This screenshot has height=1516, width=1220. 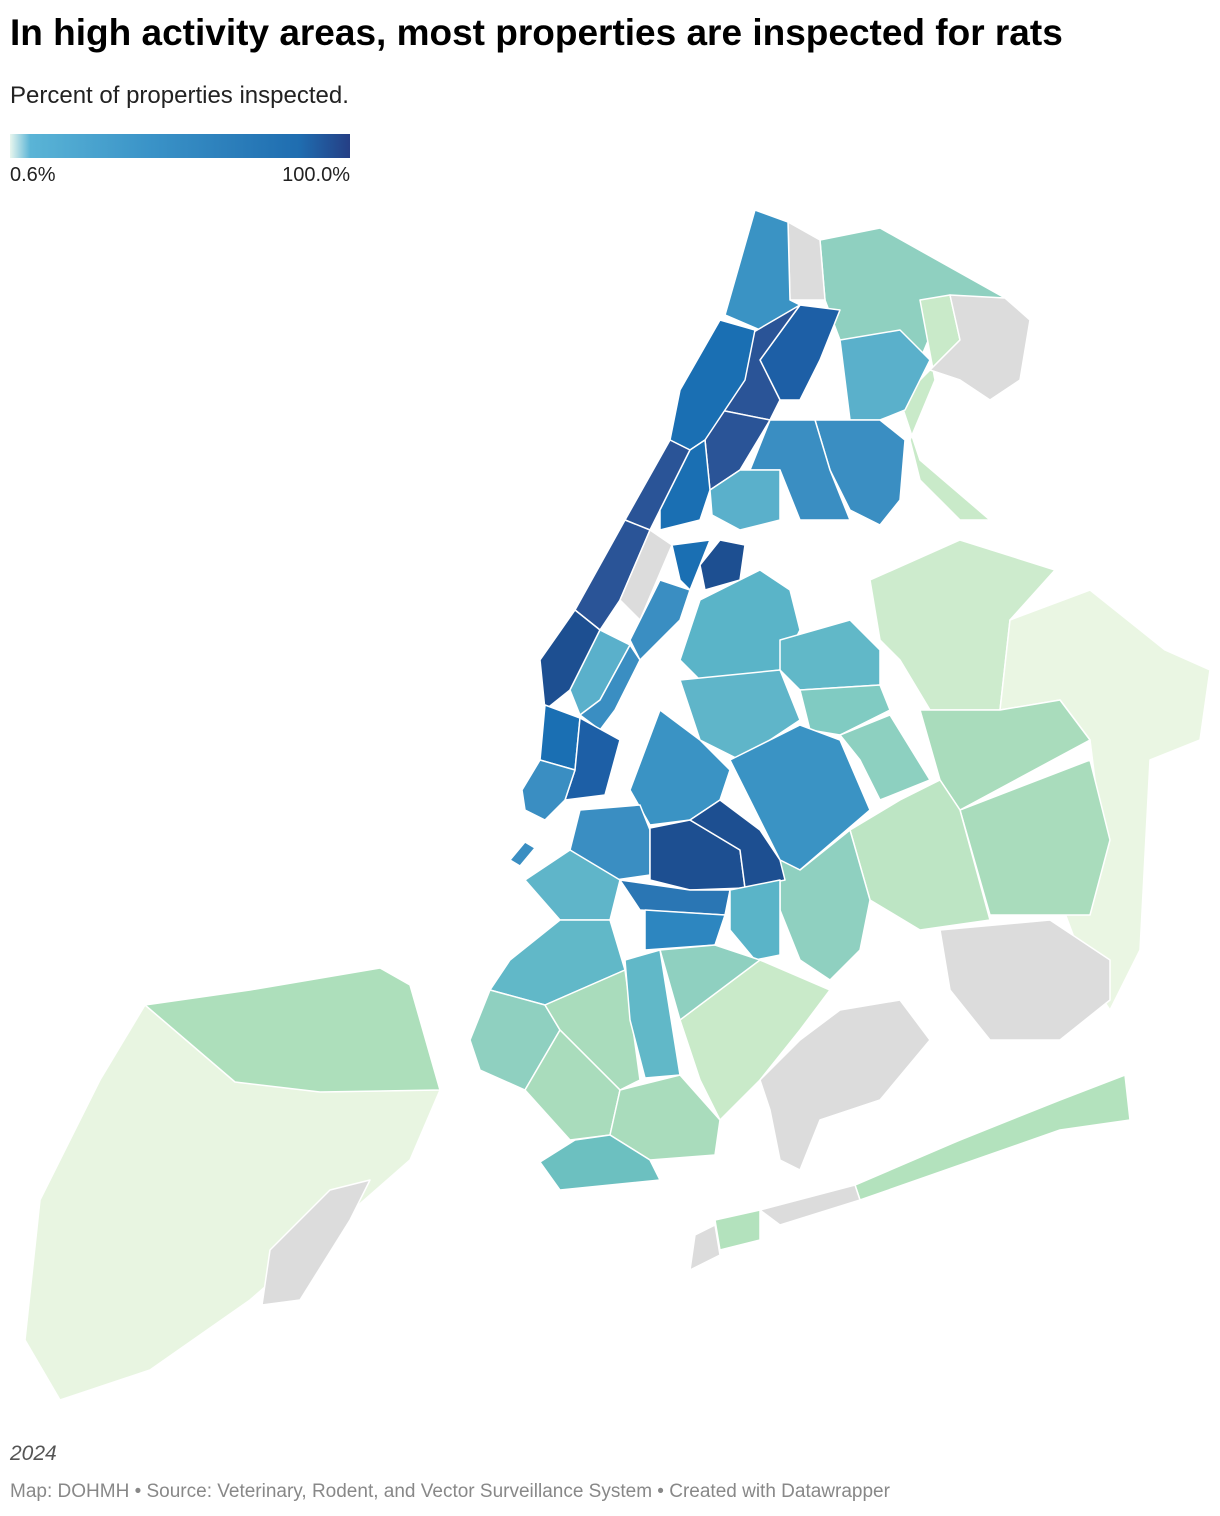 What do you see at coordinates (316, 175) in the screenshot?
I see `legend-max: 100.0%` at bounding box center [316, 175].